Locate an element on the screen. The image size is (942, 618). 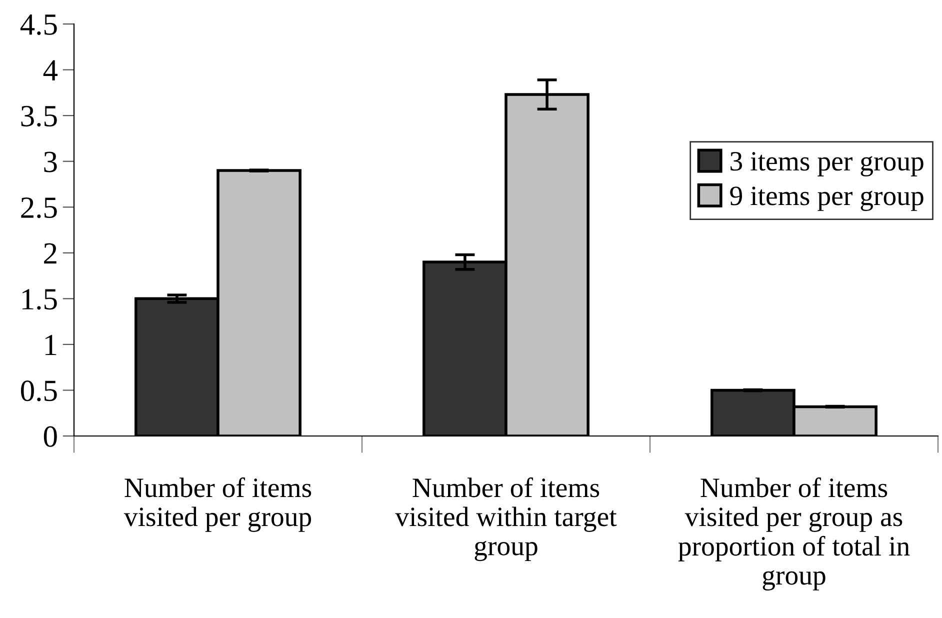
y-tick-label: 4.5 is located at coordinates (38, 25).